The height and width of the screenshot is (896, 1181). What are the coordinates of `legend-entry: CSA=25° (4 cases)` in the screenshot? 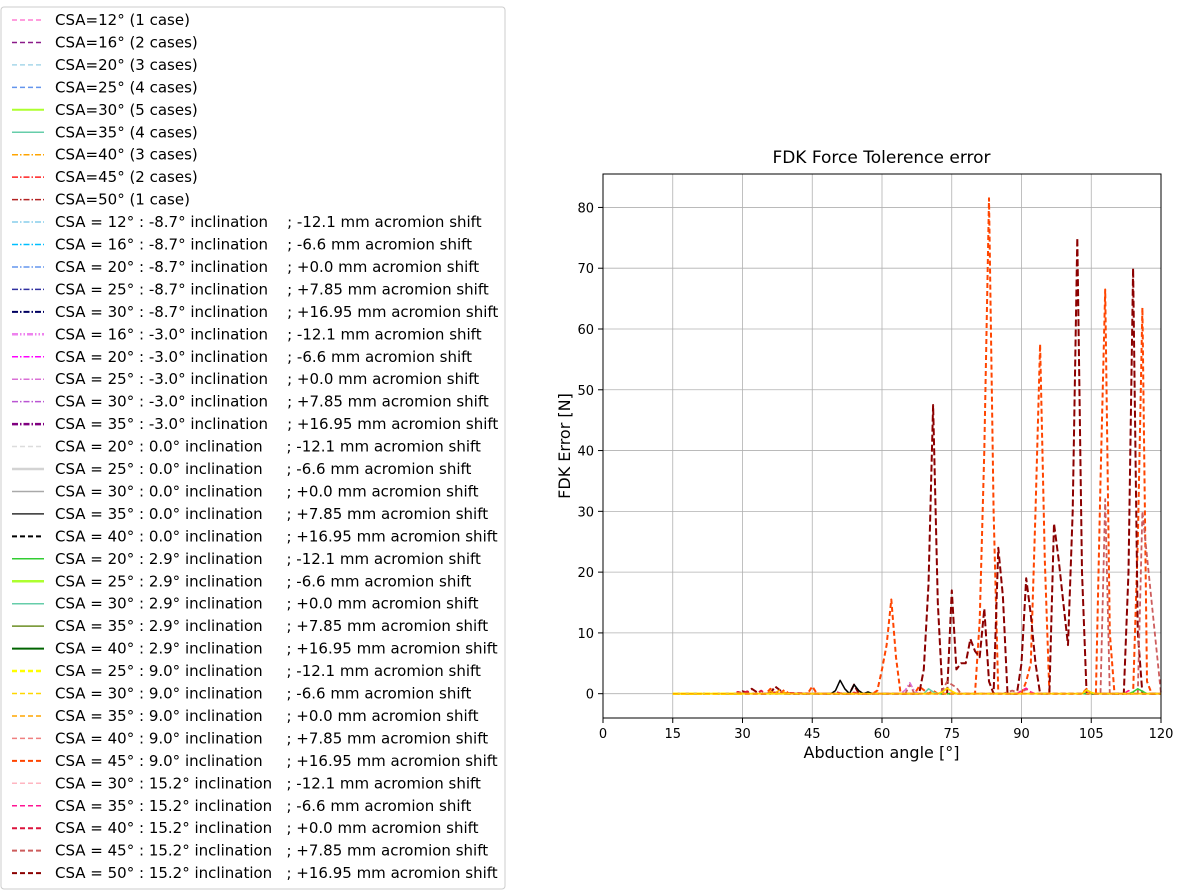 It's located at (105, 87).